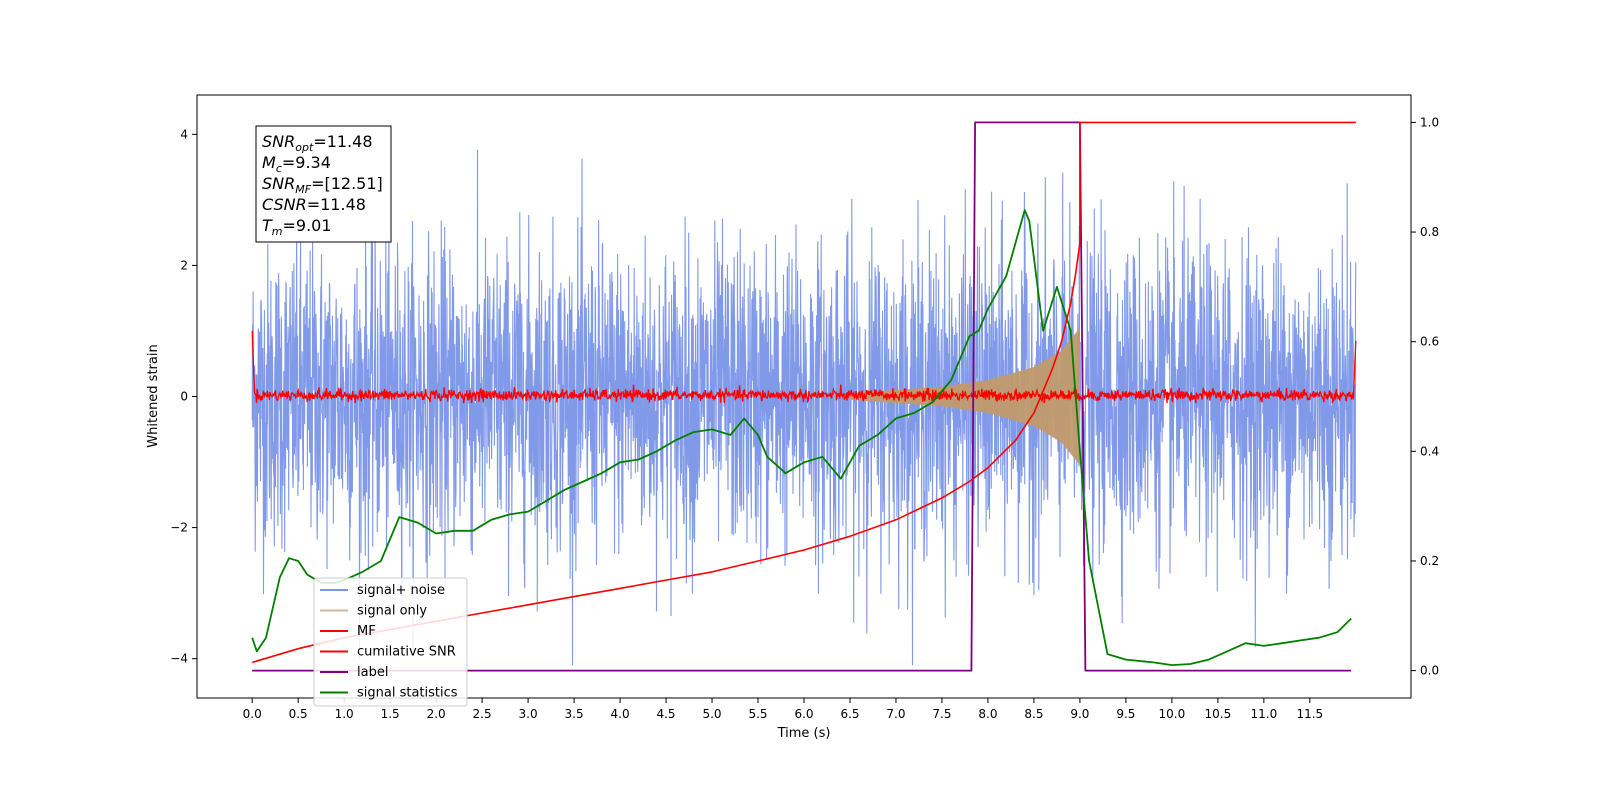 This screenshot has height=800, width=1600. What do you see at coordinates (757, 714) in the screenshot?
I see `x-tick-label: 5.5` at bounding box center [757, 714].